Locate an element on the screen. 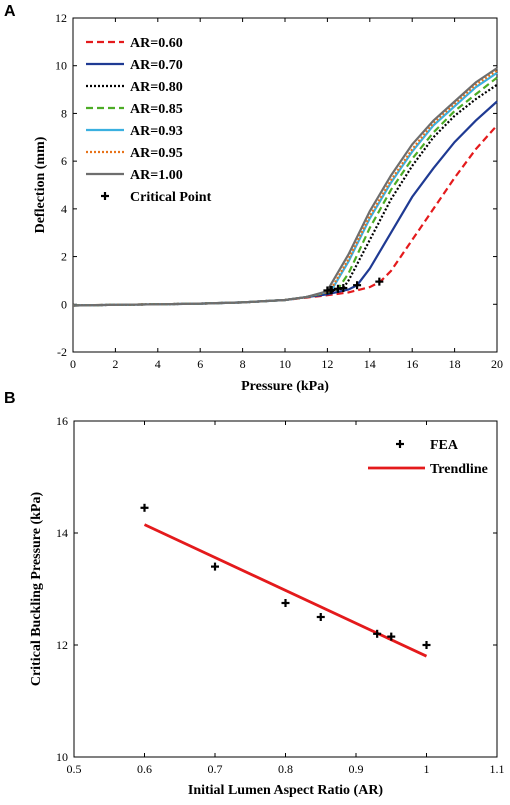 This screenshot has height=805, width=510. legend-label: Critical Point is located at coordinates (171, 197).